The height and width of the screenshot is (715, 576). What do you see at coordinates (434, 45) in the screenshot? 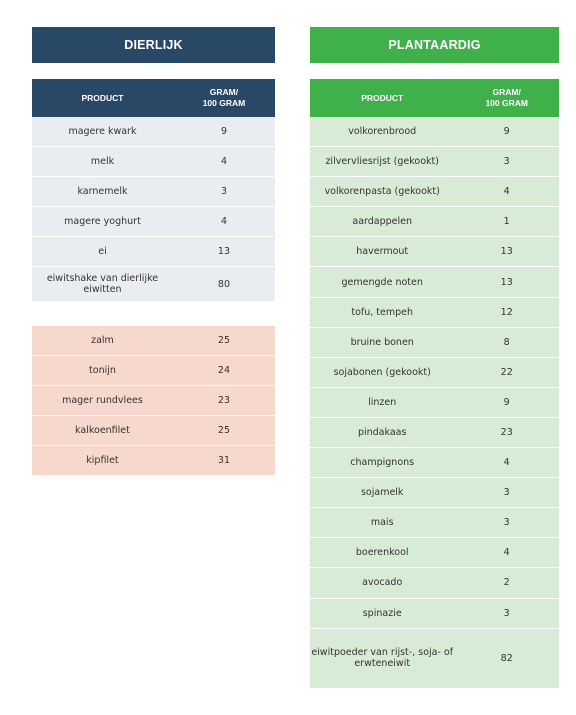
I see `plant-section-title: PLANTAARDIG` at bounding box center [434, 45].